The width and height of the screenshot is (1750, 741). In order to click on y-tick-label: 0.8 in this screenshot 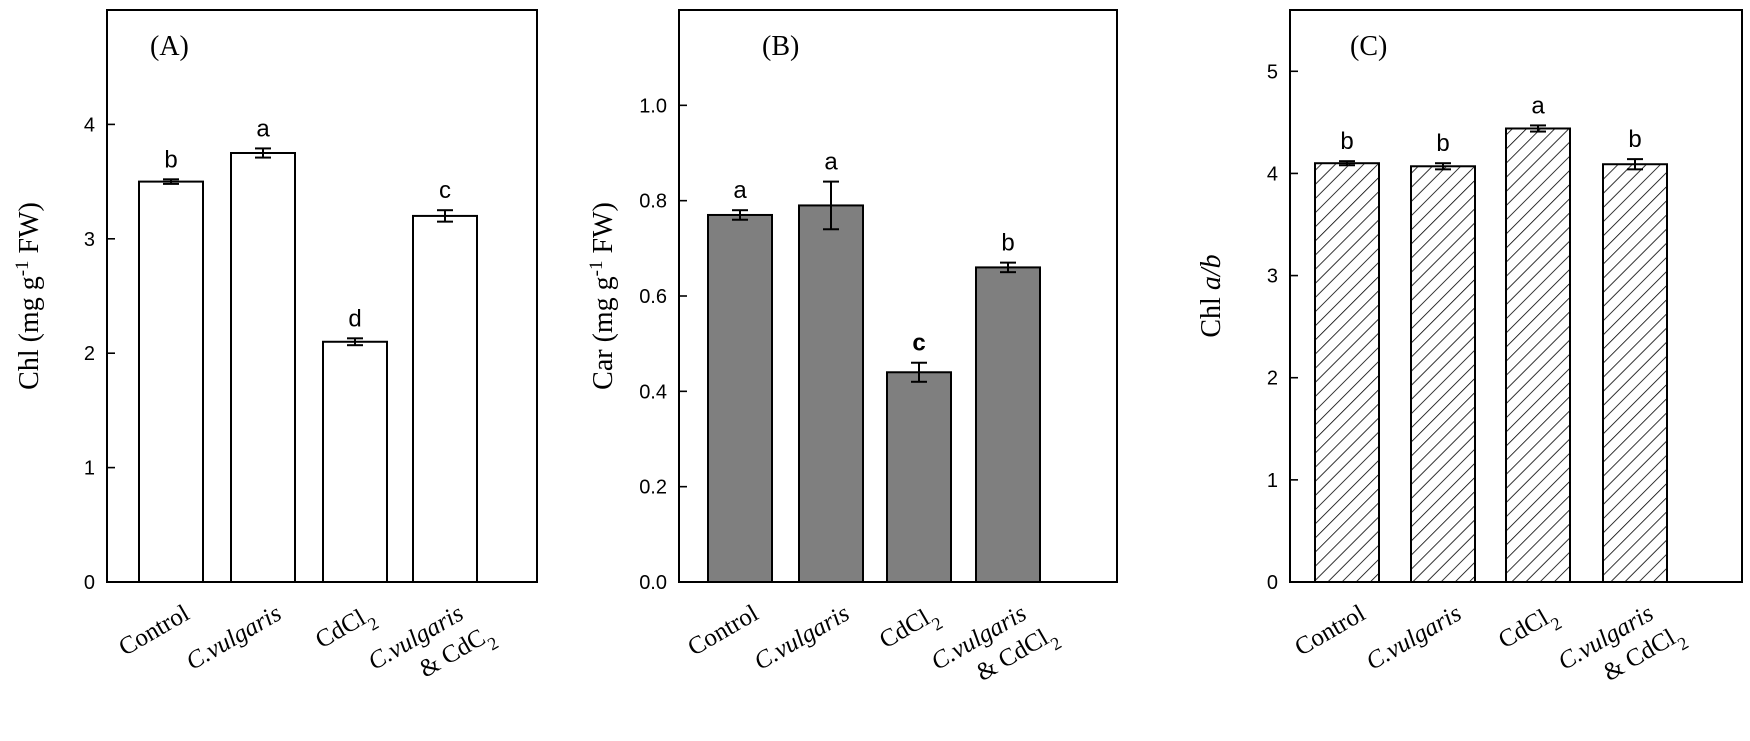, I will do `click(653, 202)`.